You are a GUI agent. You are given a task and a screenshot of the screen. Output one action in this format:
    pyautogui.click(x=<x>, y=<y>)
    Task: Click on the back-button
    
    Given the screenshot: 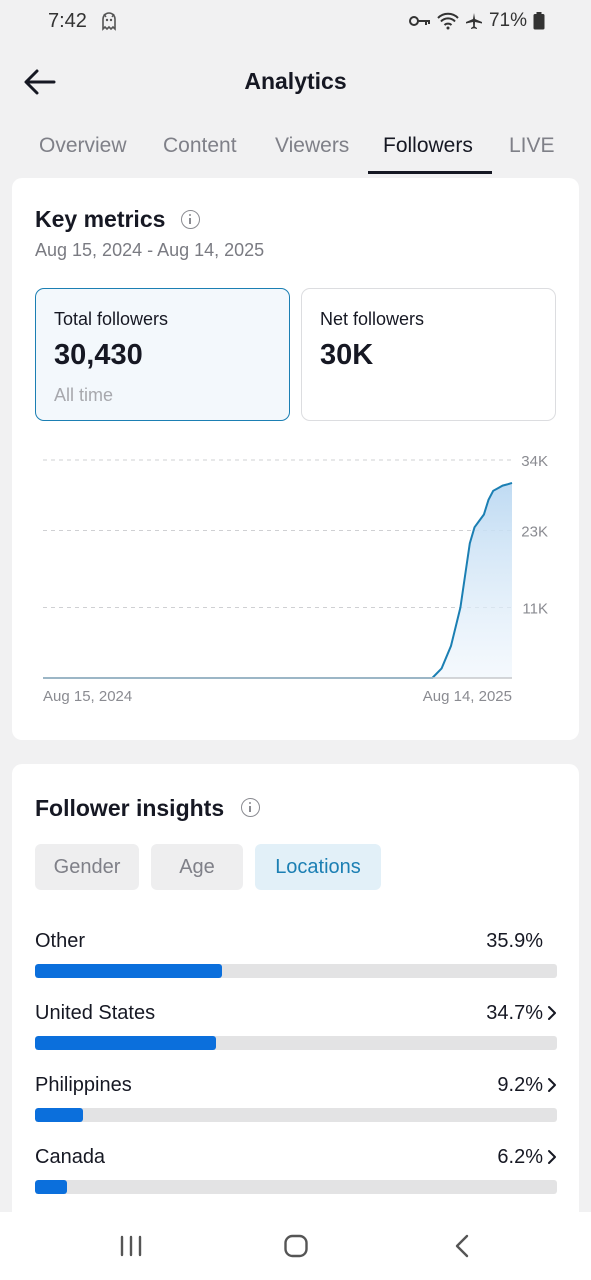 What is the action you would take?
    pyautogui.click(x=40, y=82)
    